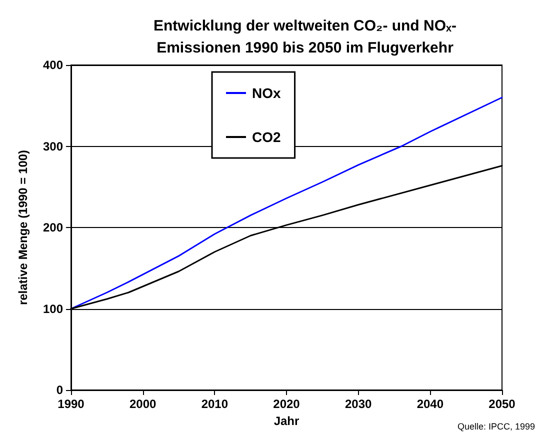 This screenshot has height=437, width=545. Describe the element at coordinates (287, 421) in the screenshot. I see `x-axis-title: Jahr` at that location.